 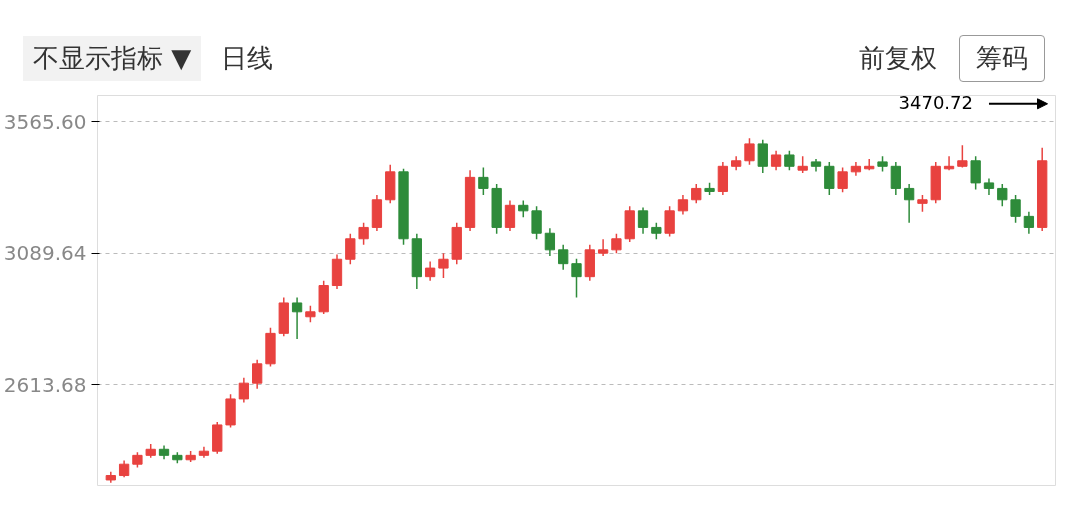 I want to click on annotation: 3470.72, so click(x=935, y=103).